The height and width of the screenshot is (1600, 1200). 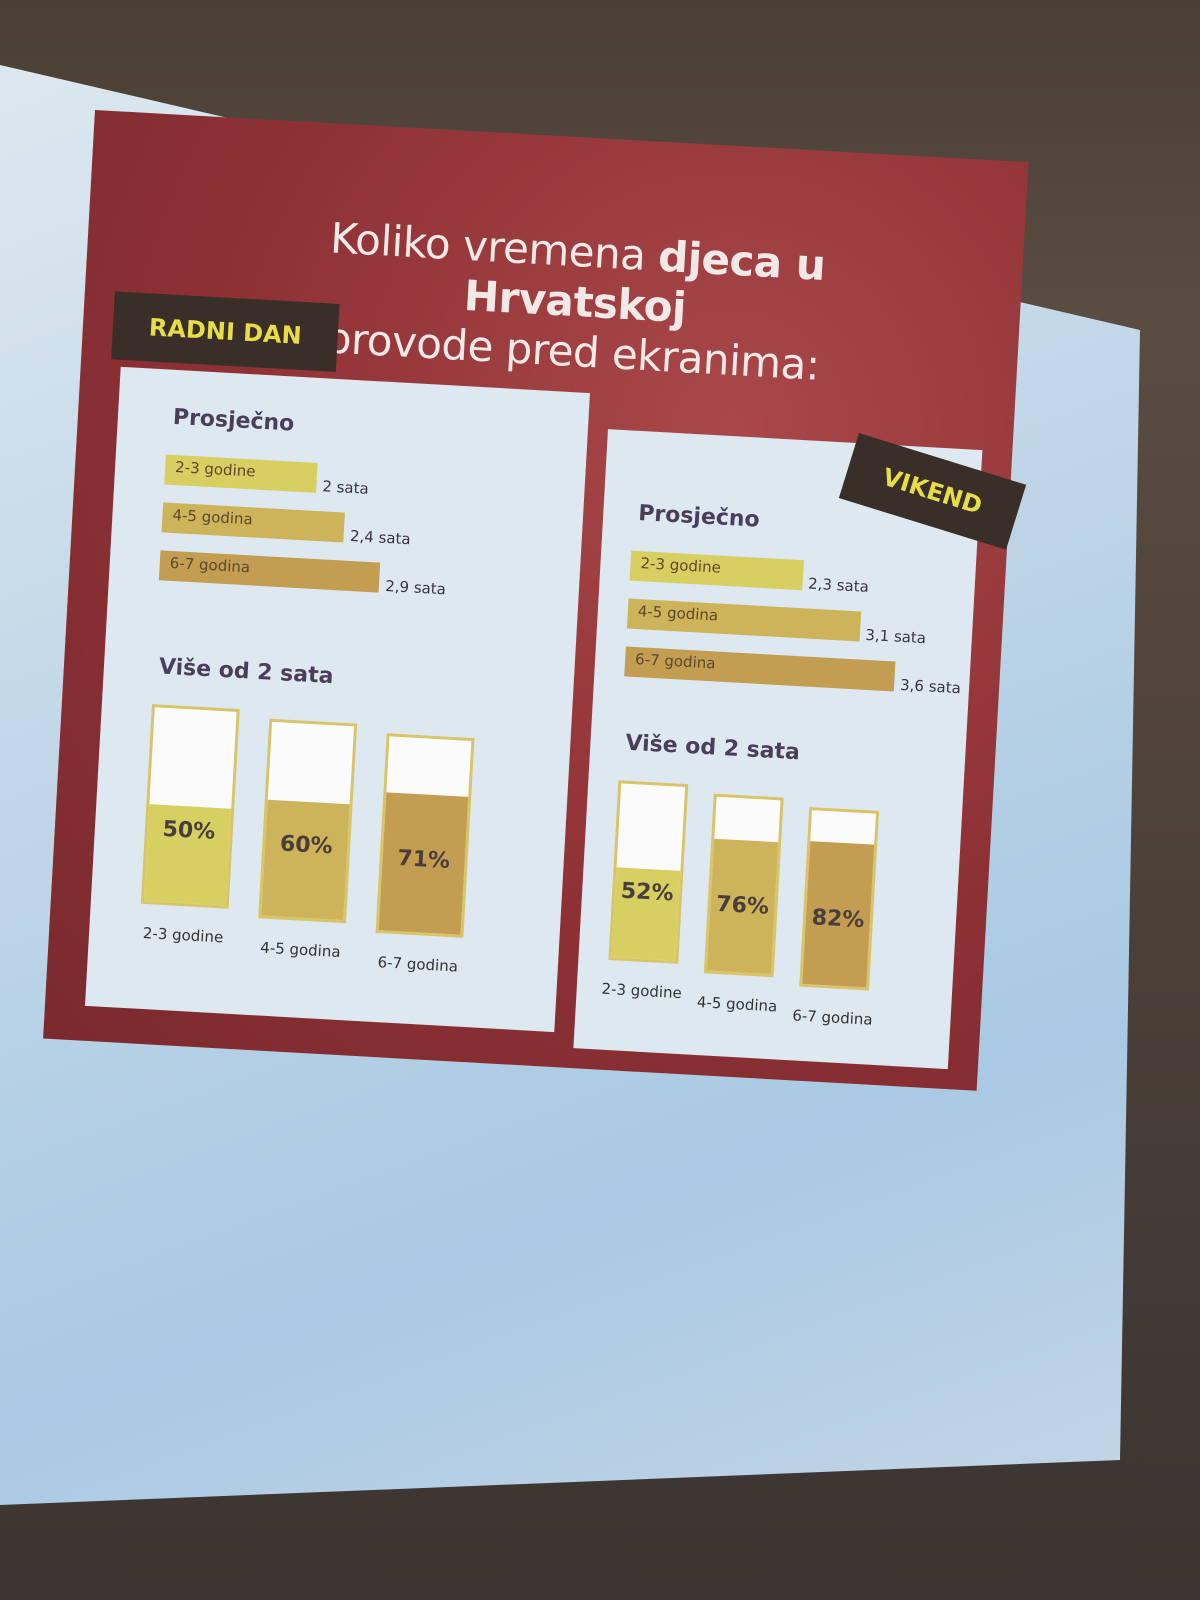 What do you see at coordinates (895, 636) in the screenshot?
I see `hbar-value-label: 3,1 sata` at bounding box center [895, 636].